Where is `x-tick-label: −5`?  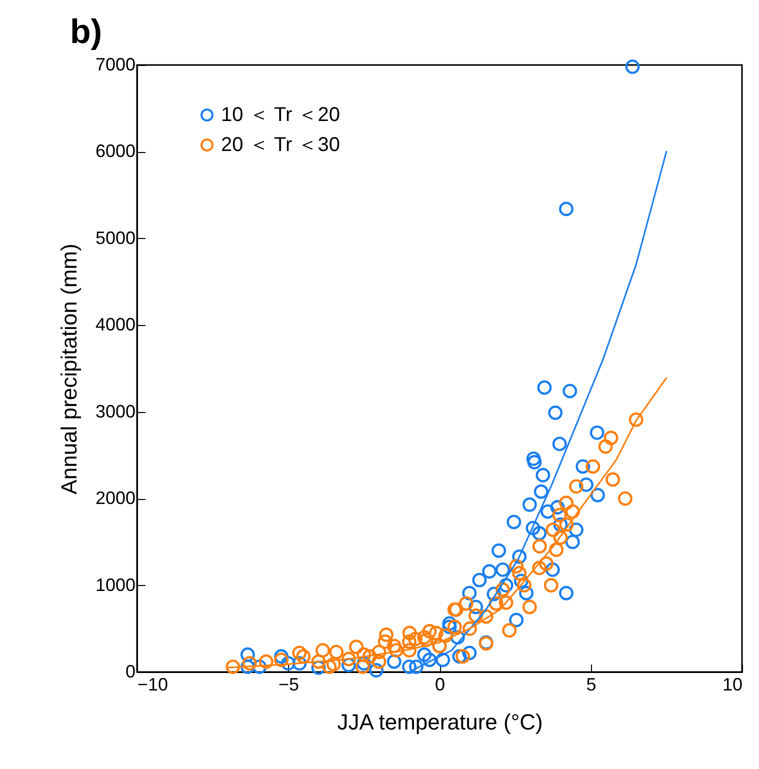
x-tick-label: −5 is located at coordinates (289, 684).